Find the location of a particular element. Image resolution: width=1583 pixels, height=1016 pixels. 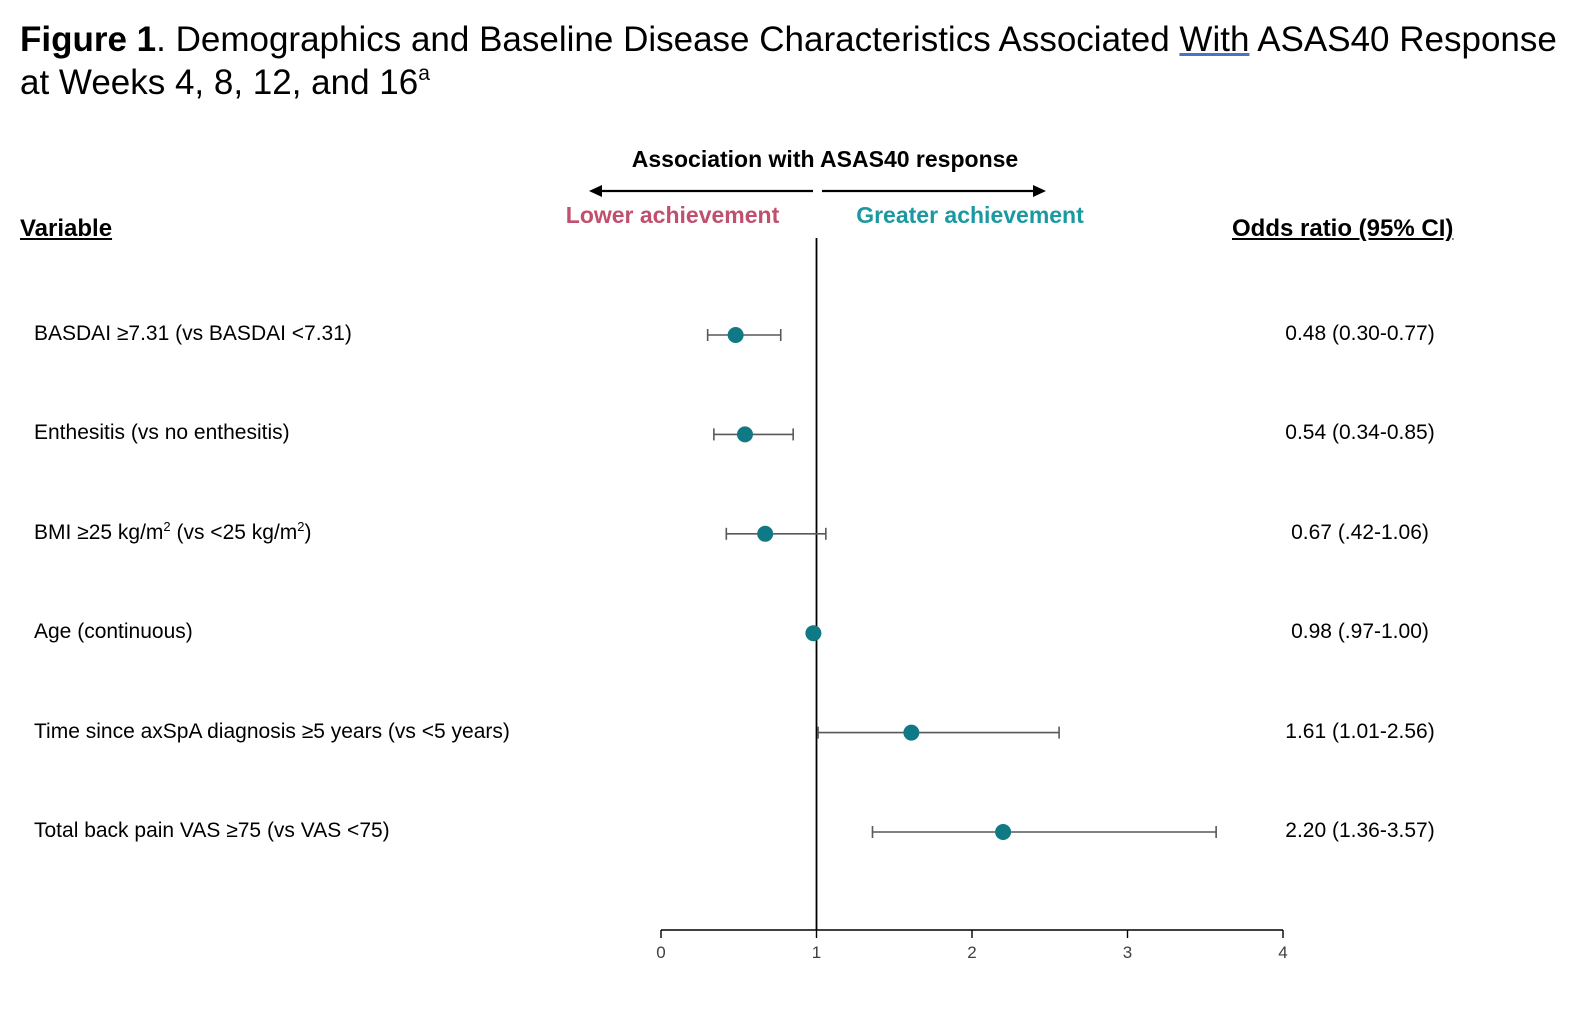

odds-ratio-column-header: Odds ratio (95% CI) is located at coordinates (1343, 228).